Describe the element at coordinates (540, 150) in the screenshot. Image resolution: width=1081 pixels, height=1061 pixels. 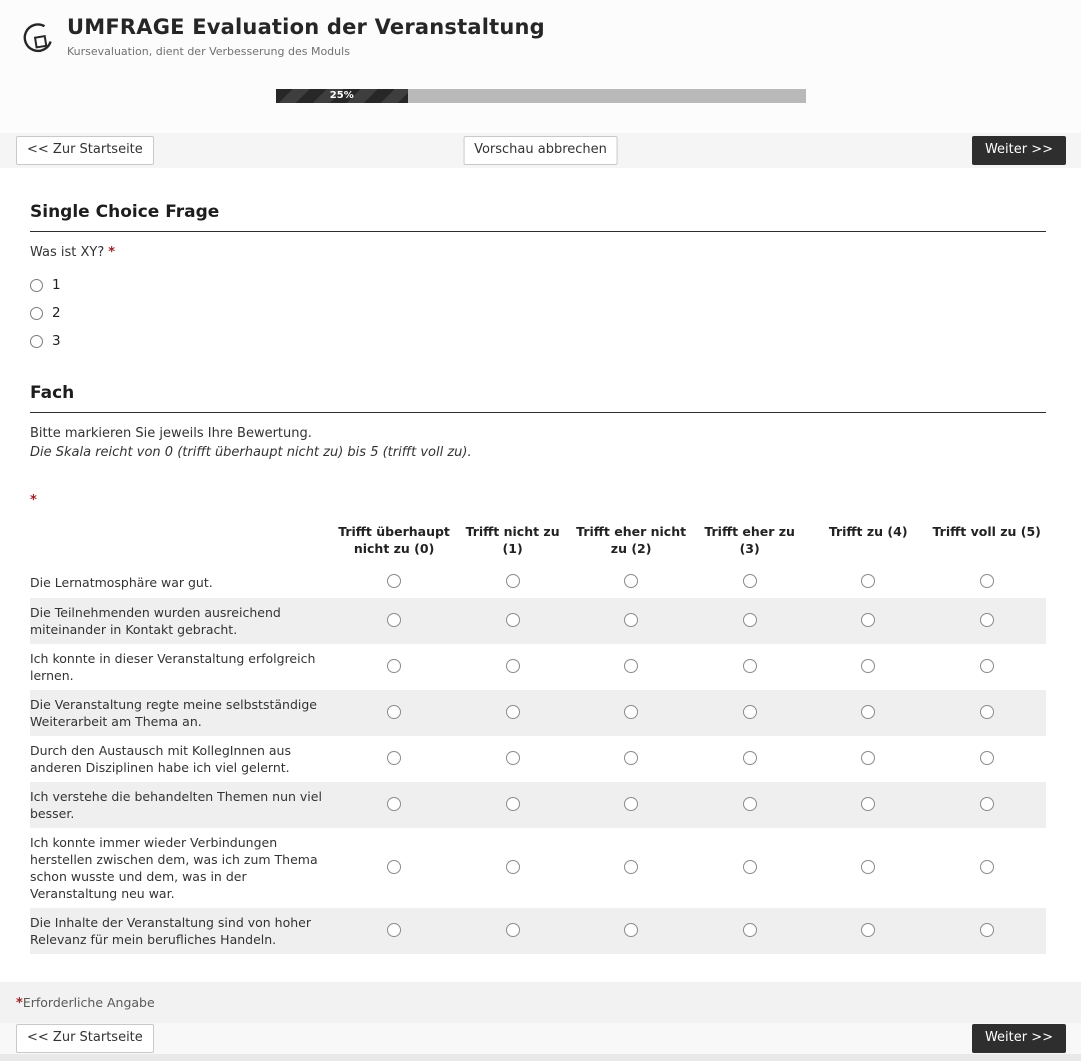
I see `cancel-preview-button: Vorschau abbrechen` at that location.